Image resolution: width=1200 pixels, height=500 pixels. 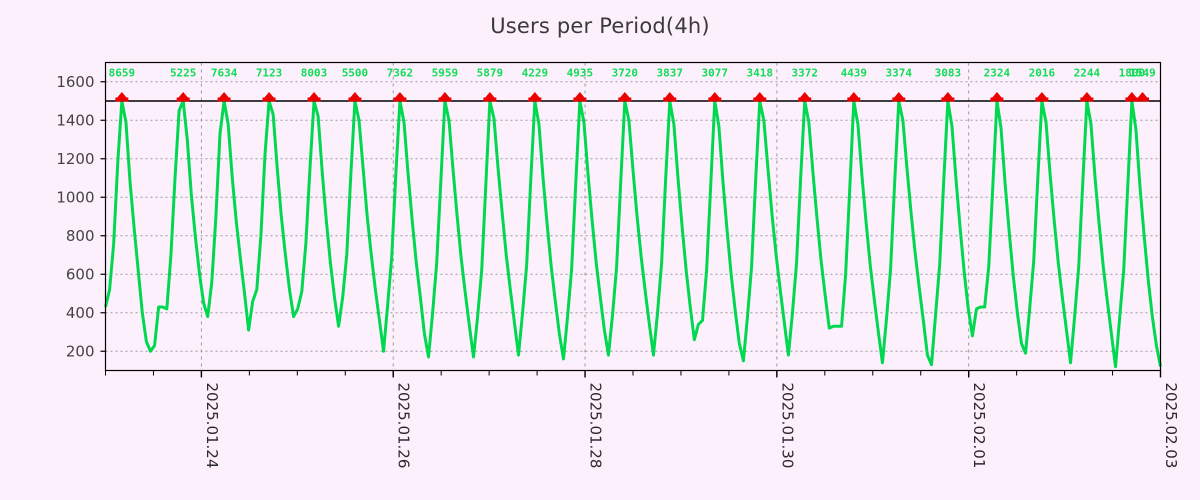 I want to click on peak-value-label: 5225, so click(x=183, y=73).